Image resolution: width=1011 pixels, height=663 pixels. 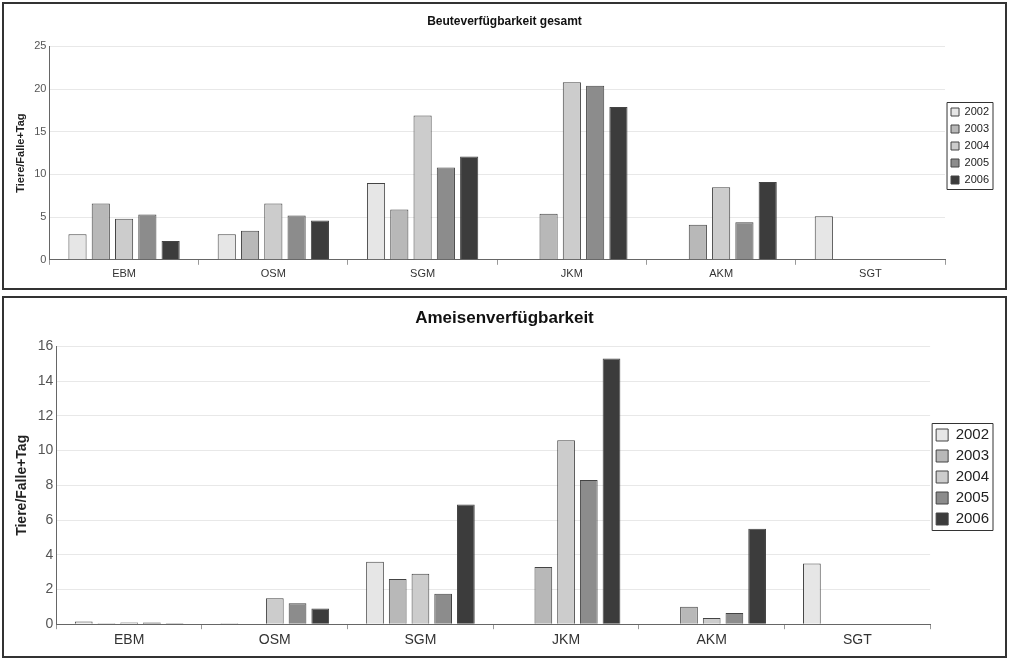 What do you see at coordinates (505, 317) in the screenshot?
I see `chart-title: Ameisenverfügbarkeit` at bounding box center [505, 317].